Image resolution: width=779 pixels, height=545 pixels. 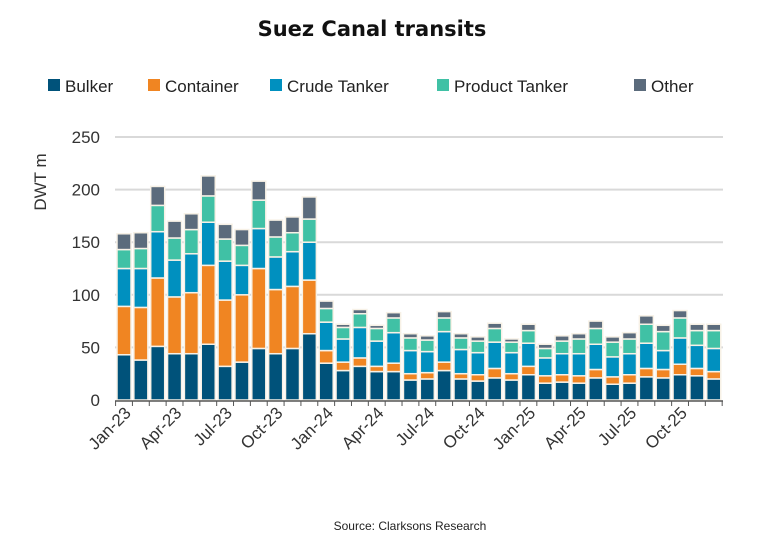 What do you see at coordinates (262, 428) in the screenshot?
I see `x-tick-label: Oct-23` at bounding box center [262, 428].